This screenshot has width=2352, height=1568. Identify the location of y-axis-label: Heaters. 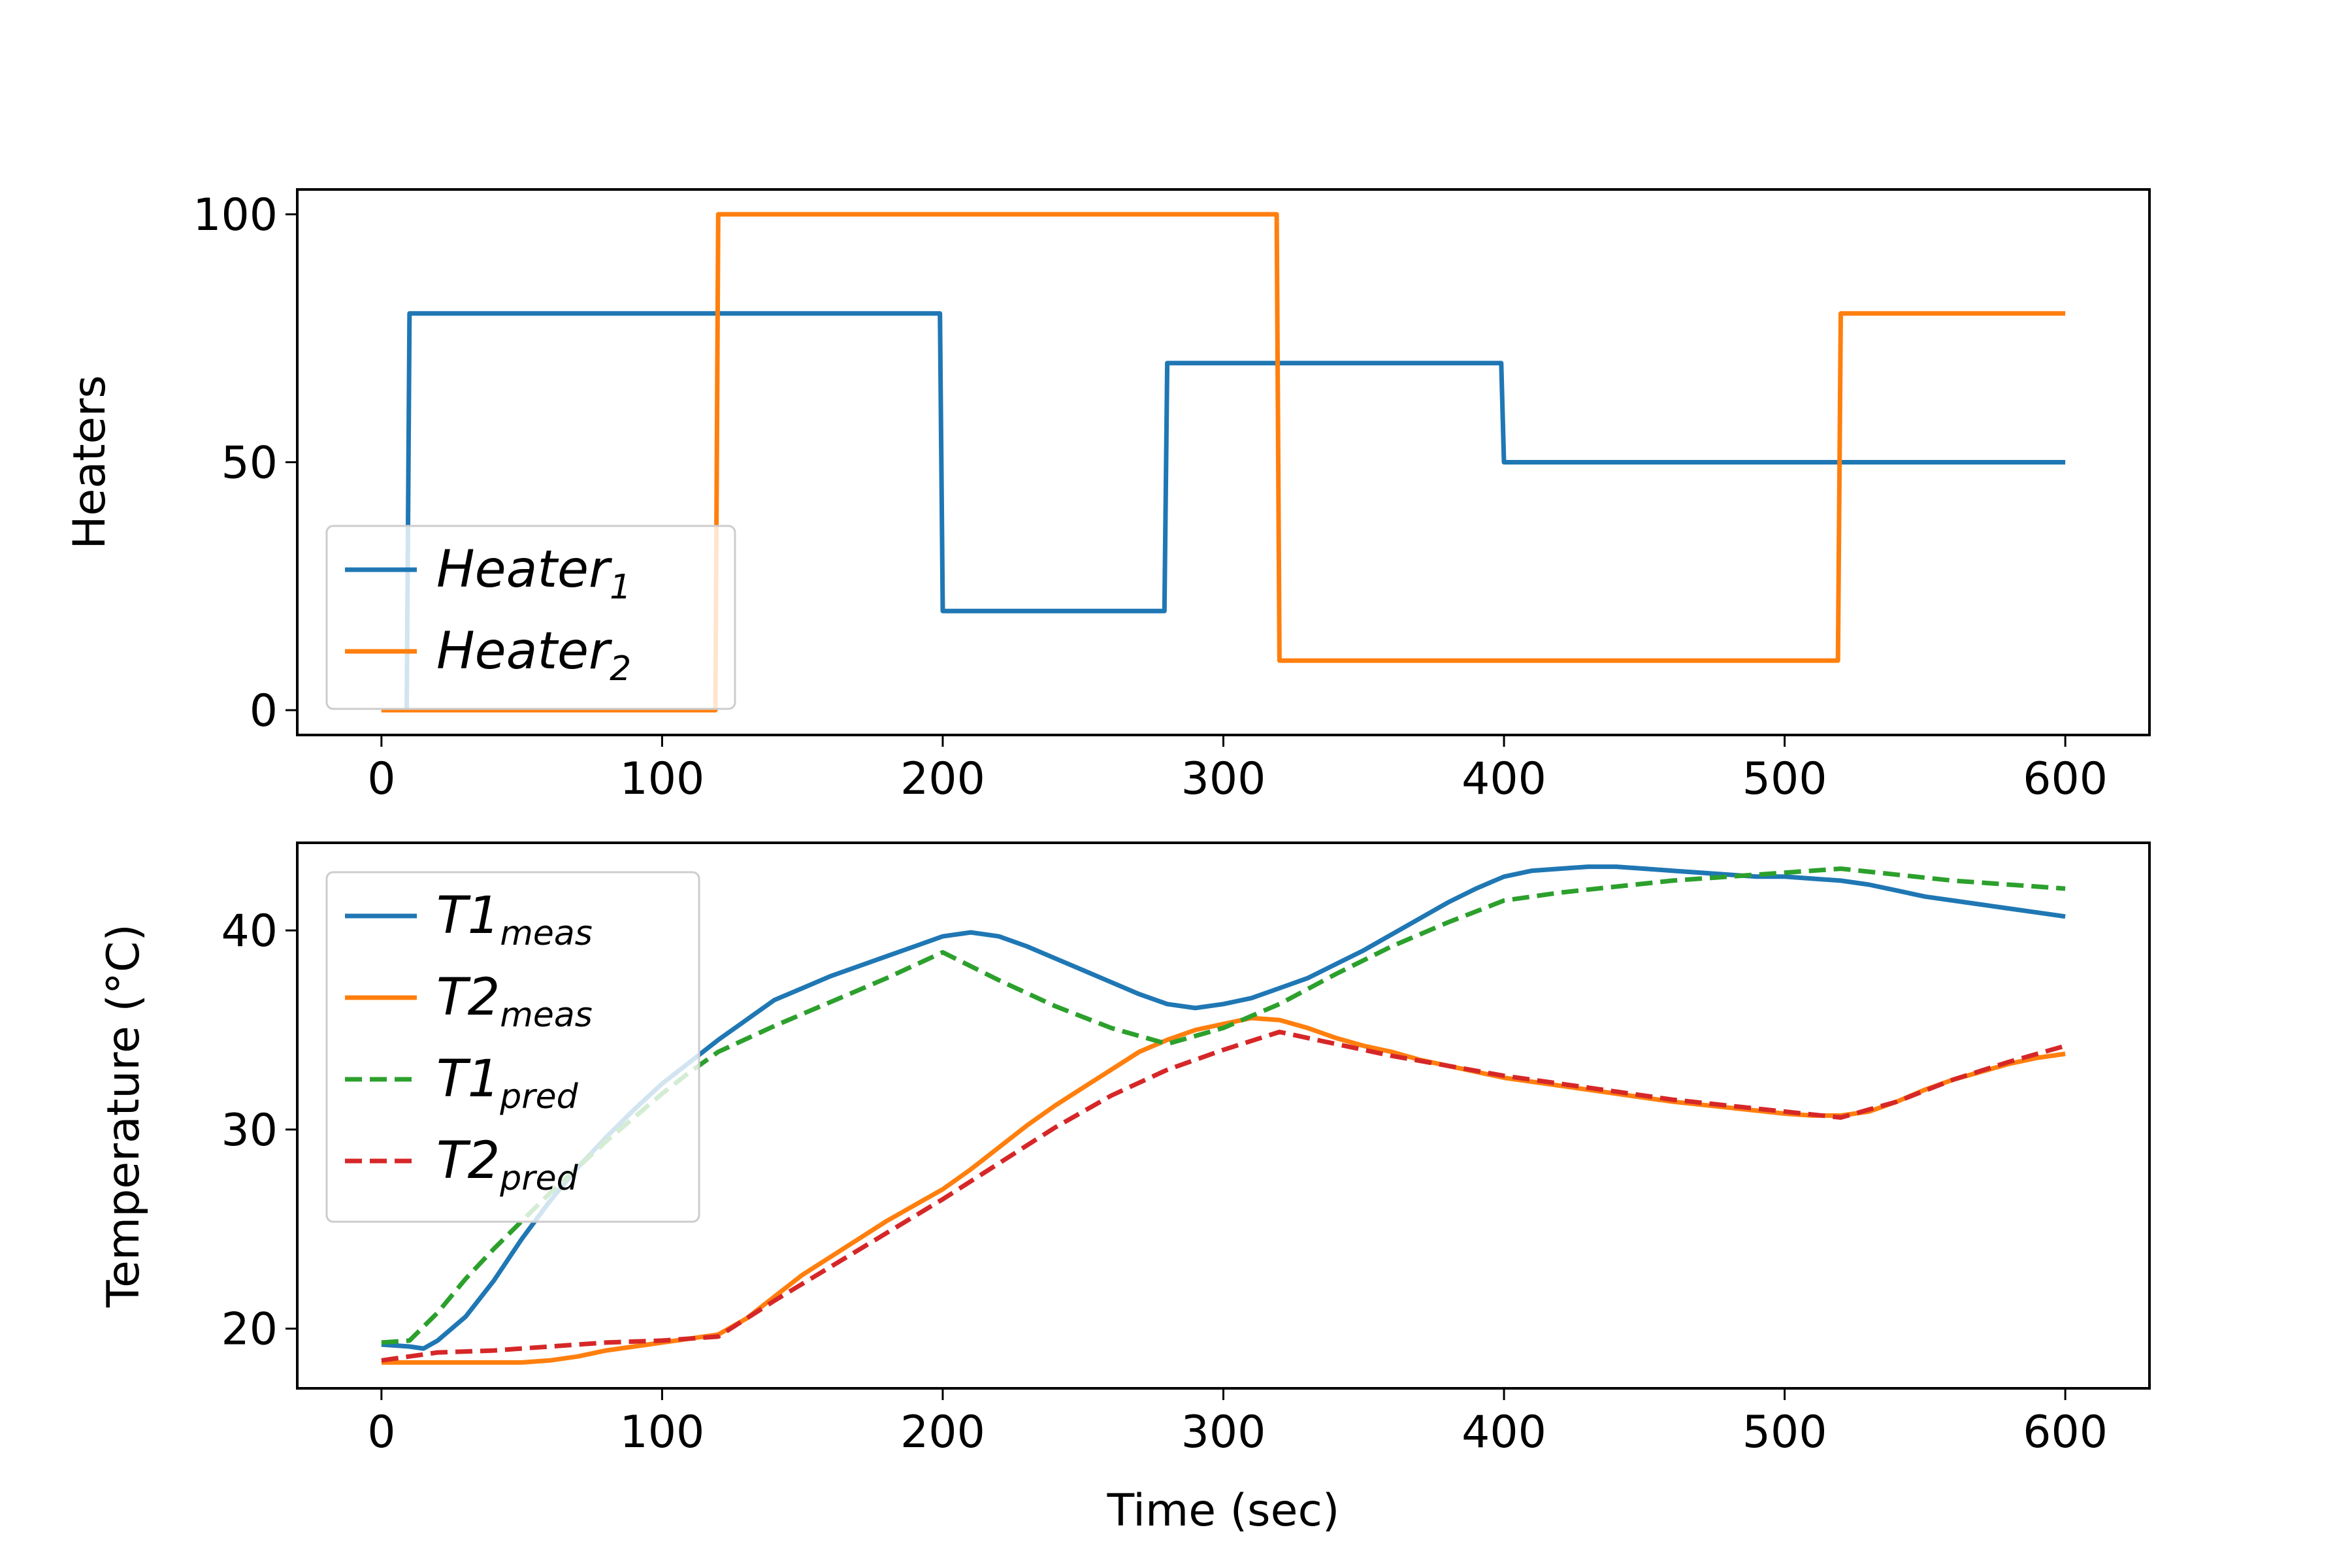
(90, 462).